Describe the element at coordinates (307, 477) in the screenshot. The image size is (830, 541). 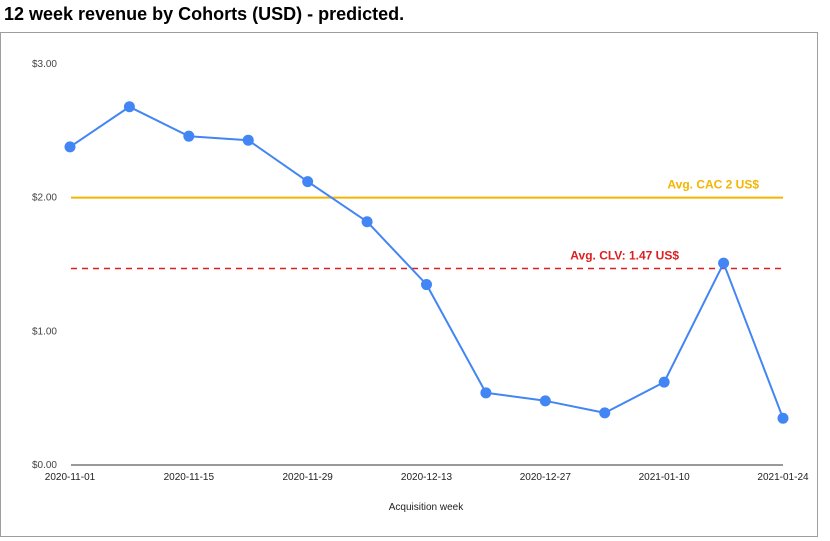
I see `x-tick-label: 2020-11-29` at that location.